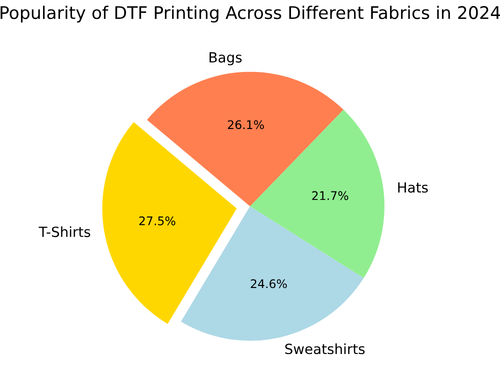 Image resolution: width=500 pixels, height=382 pixels. What do you see at coordinates (268, 283) in the screenshot?
I see `data-label: 24.6%` at bounding box center [268, 283].